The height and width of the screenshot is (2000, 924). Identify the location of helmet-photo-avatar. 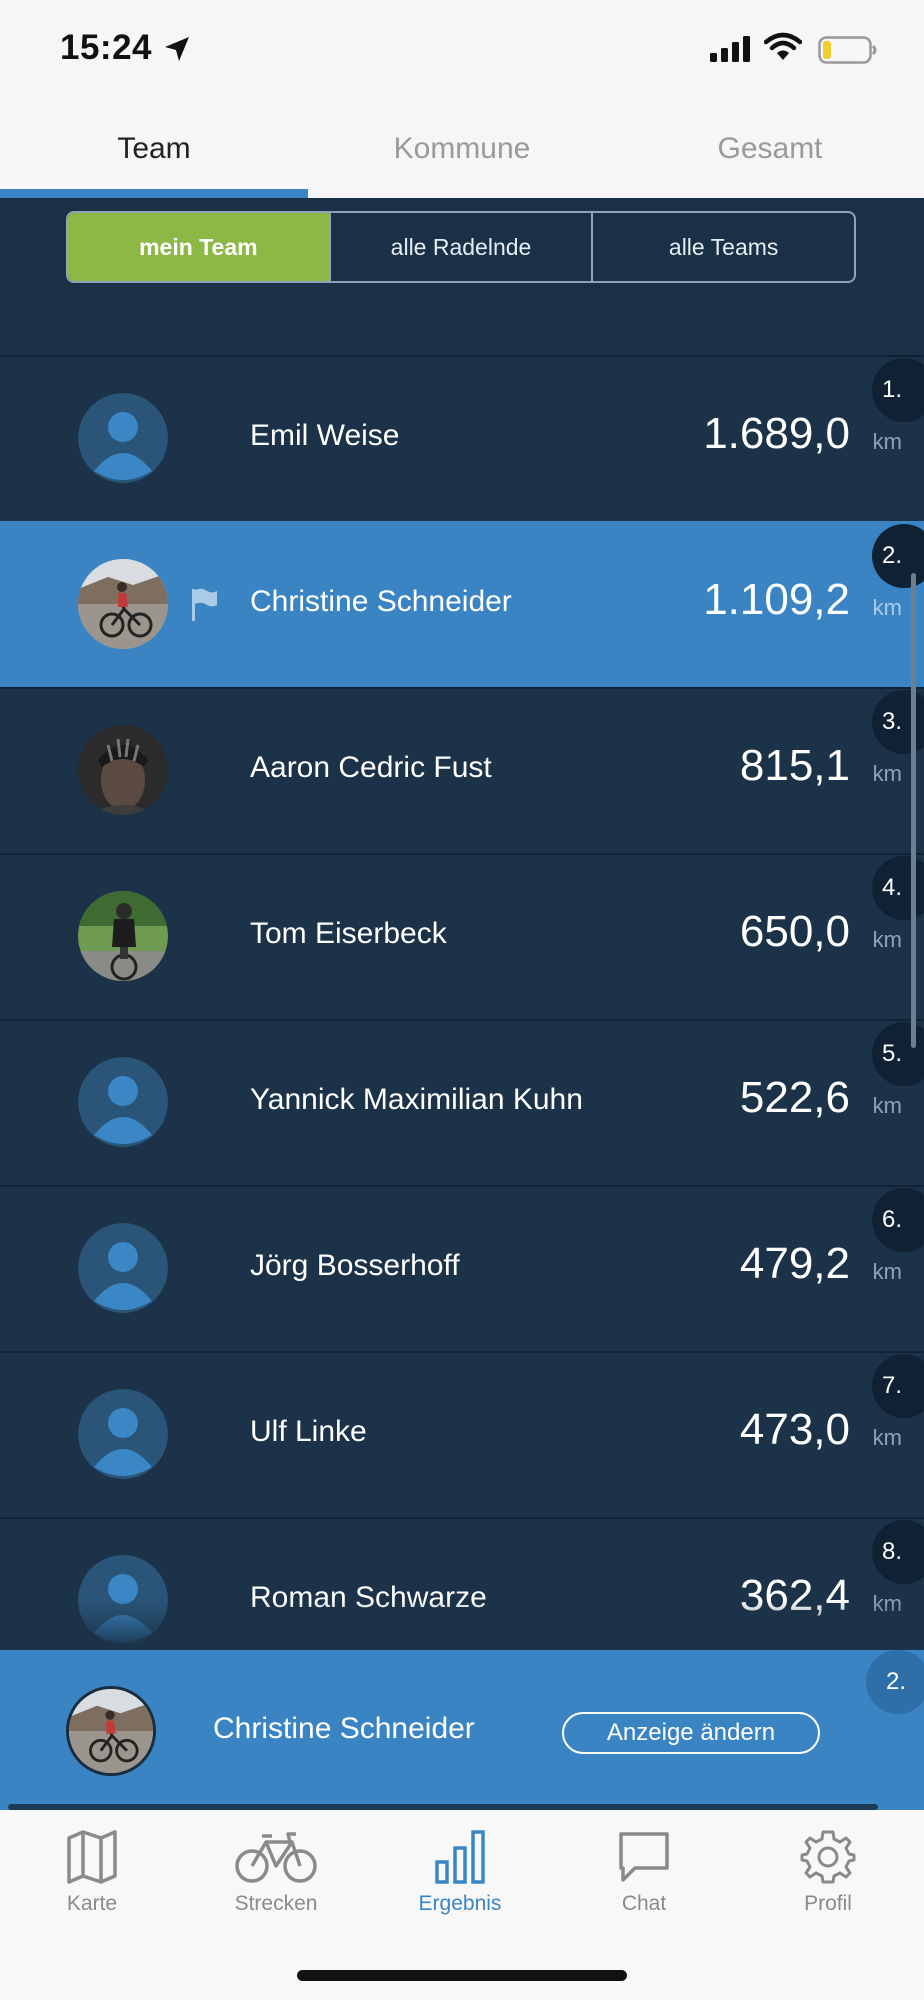
(123, 770).